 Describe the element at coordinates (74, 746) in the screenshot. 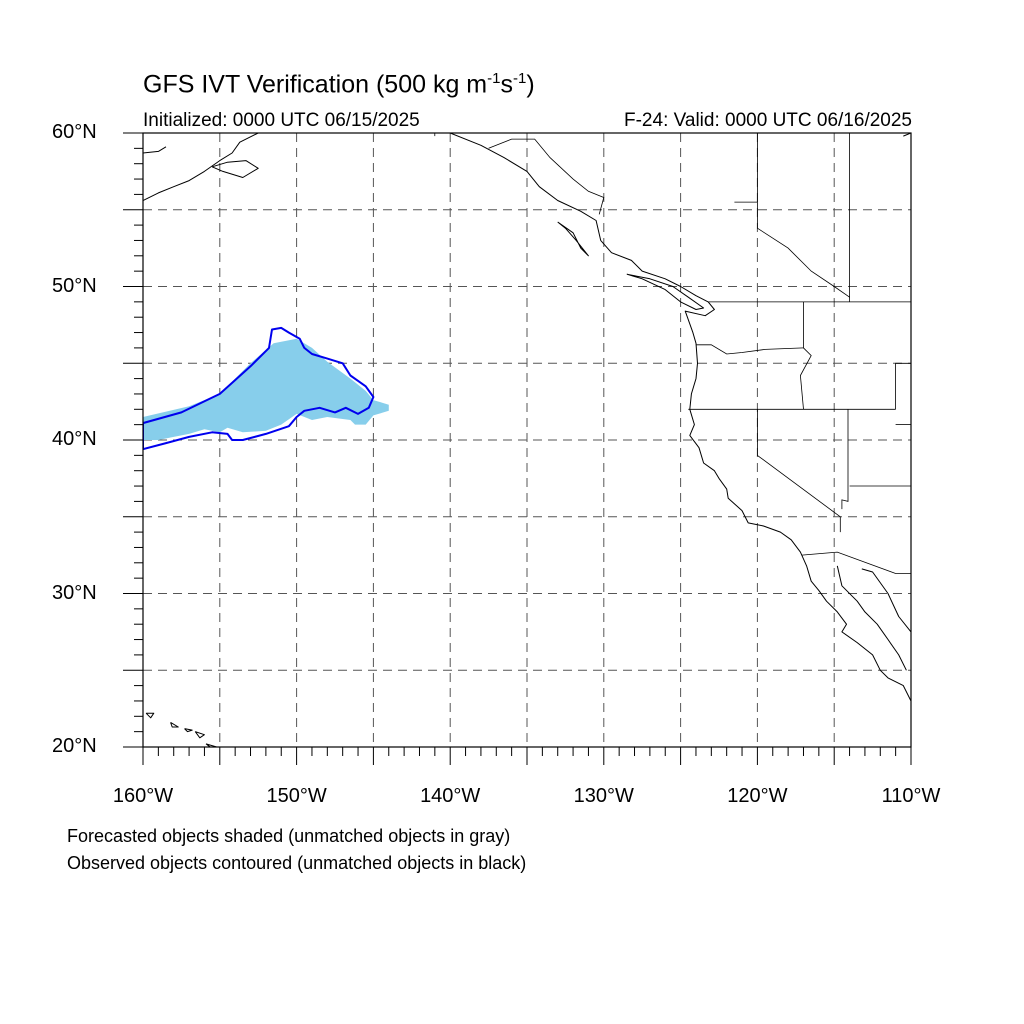

I see `lat-label: 20°N` at that location.